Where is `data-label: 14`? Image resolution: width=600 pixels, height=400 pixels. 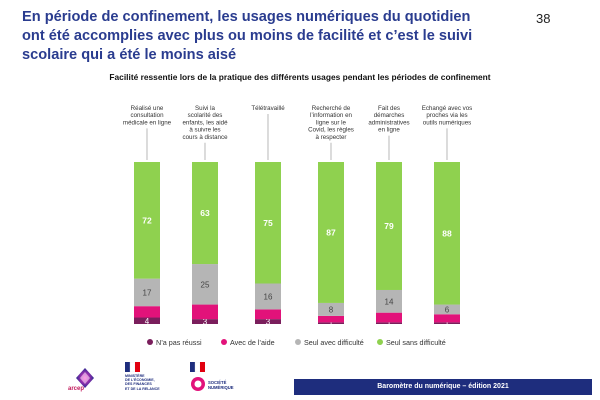
data-label: 14 is located at coordinates (389, 301).